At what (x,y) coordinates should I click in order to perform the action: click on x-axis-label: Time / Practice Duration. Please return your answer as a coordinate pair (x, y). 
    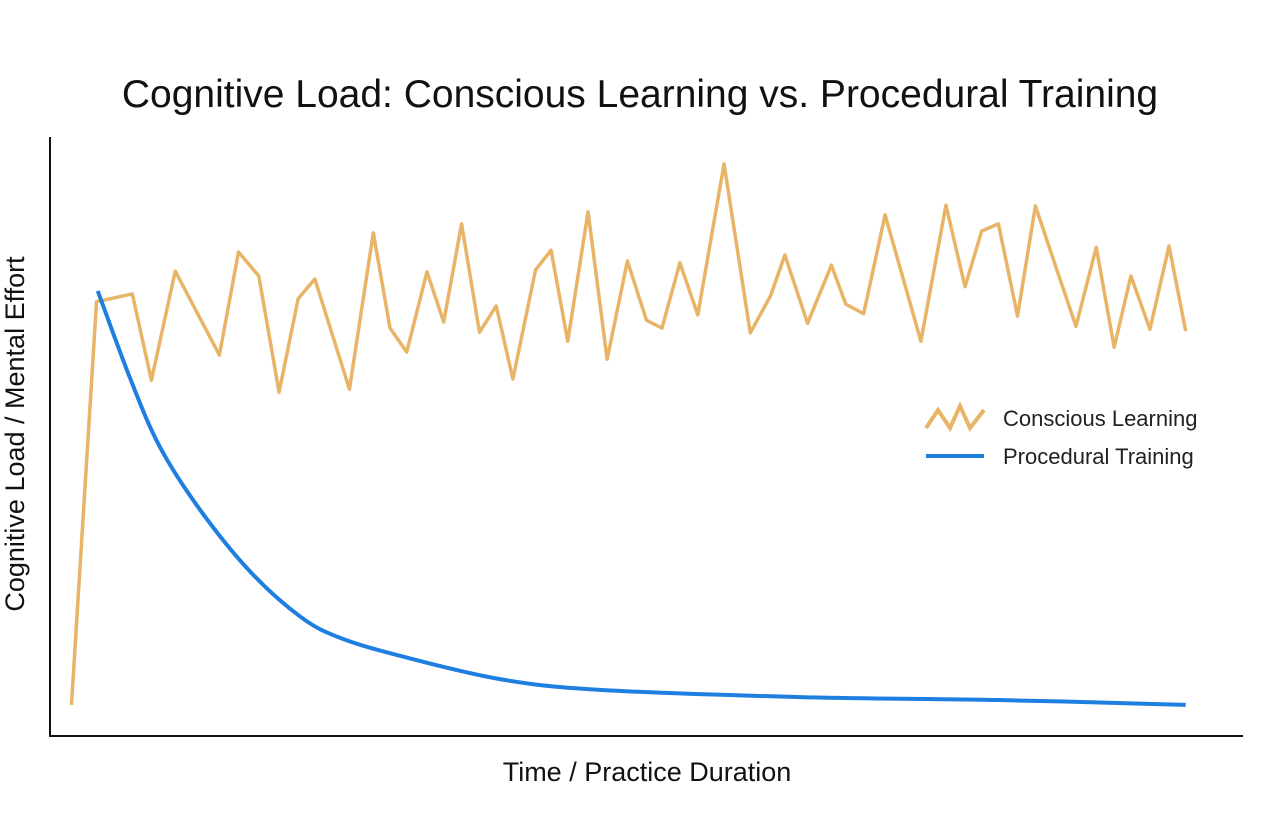
    Looking at the image, I should click on (647, 772).